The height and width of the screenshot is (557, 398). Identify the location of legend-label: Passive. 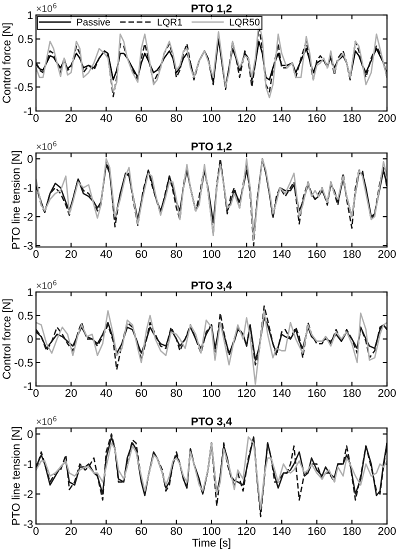
(93, 22).